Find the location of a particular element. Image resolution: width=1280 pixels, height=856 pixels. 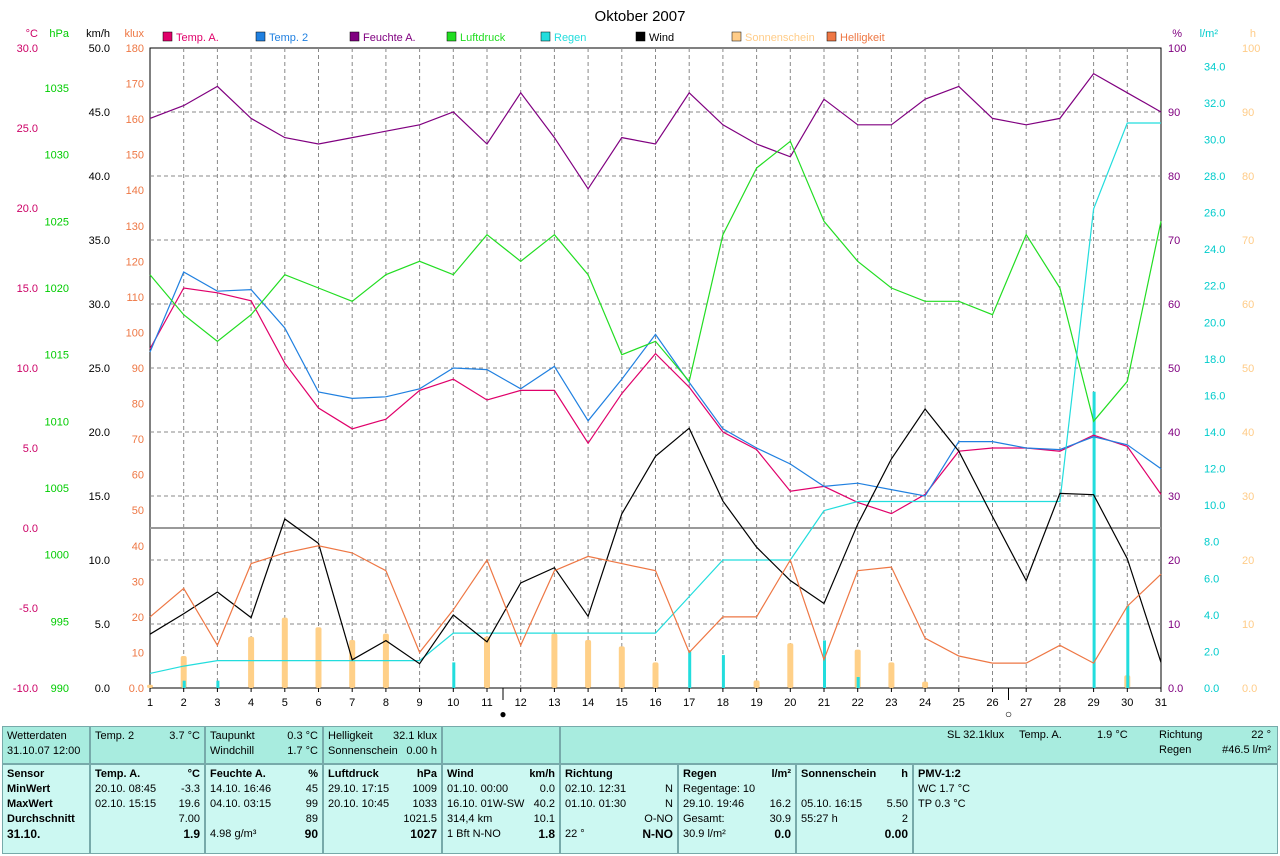

y-tick-label: 100 is located at coordinates (1251, 49).